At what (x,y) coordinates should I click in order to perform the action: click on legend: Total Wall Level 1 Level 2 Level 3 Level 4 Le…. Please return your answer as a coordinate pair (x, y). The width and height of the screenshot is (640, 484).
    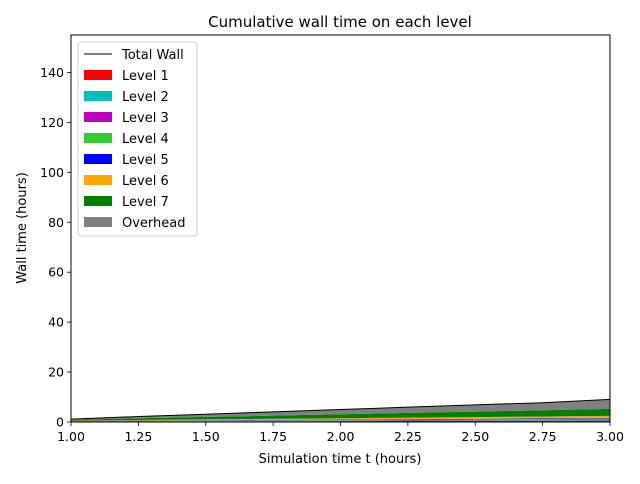
    Looking at the image, I should click on (137, 139).